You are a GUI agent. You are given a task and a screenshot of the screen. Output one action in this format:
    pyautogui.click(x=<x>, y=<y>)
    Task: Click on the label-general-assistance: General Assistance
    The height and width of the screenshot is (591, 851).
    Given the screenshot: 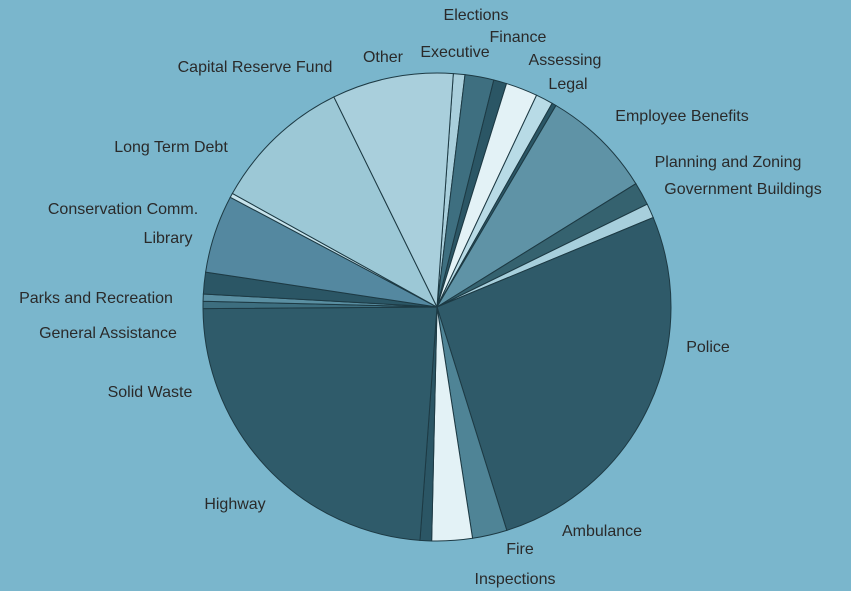 What is the action you would take?
    pyautogui.click(x=108, y=333)
    